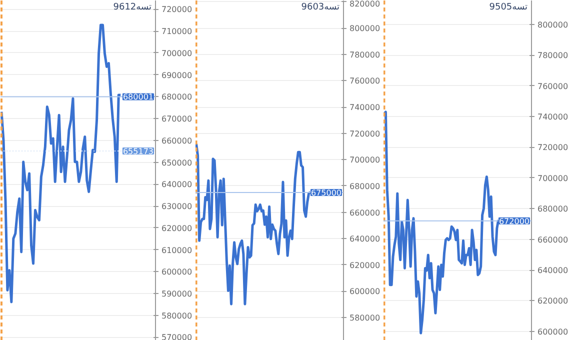 The height and width of the screenshot is (340, 571). Describe the element at coordinates (177, 75) in the screenshot. I see `y-tick-label: 690000` at that location.